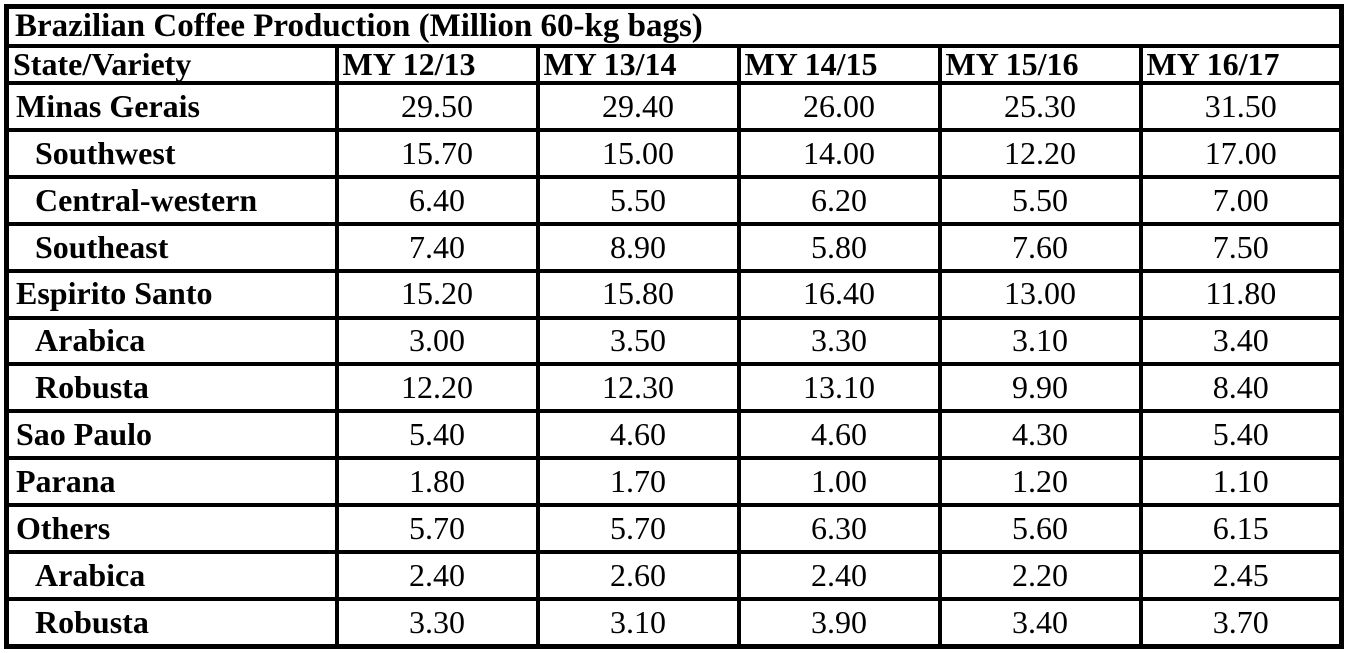 This screenshot has width=1345, height=653. What do you see at coordinates (1241, 528) in the screenshot?
I see `value-cell: 6.15` at bounding box center [1241, 528].